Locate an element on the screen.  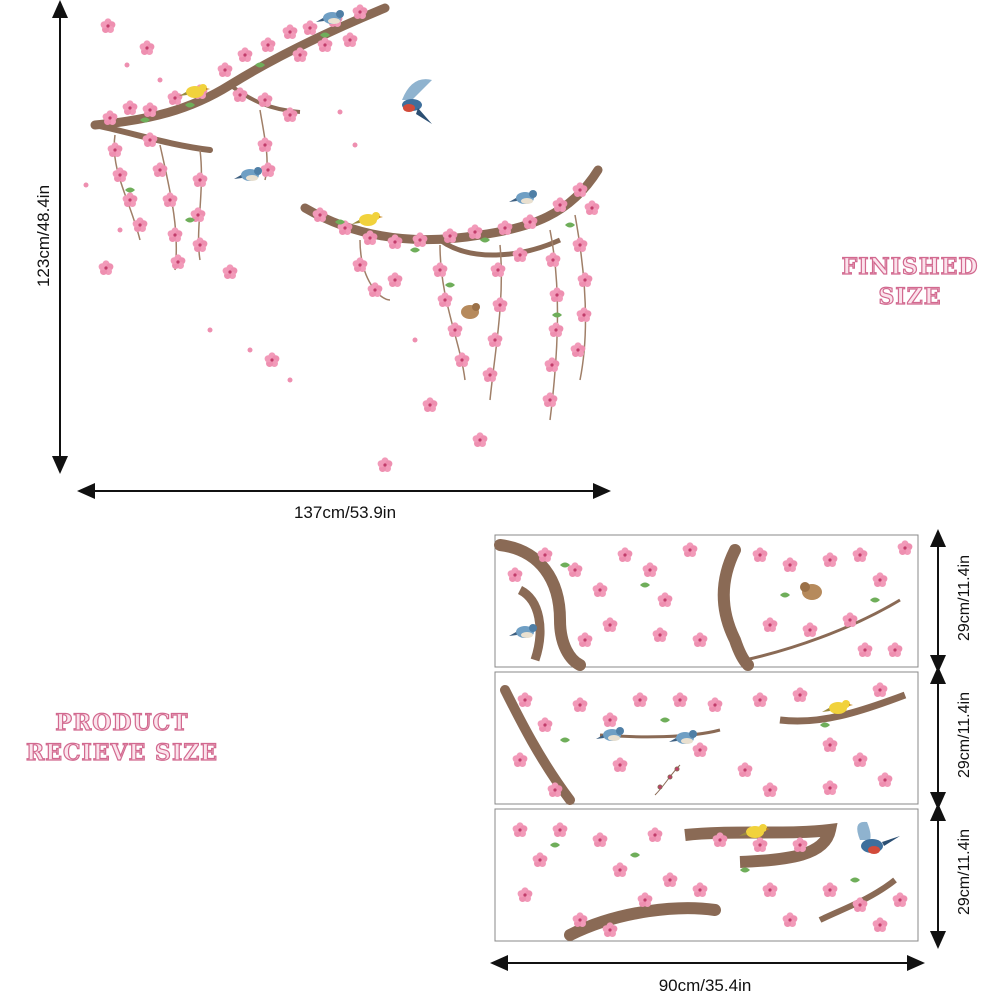
product-size-title: PRODUCT RECIEVE SIZE is located at coordinates (122, 737).